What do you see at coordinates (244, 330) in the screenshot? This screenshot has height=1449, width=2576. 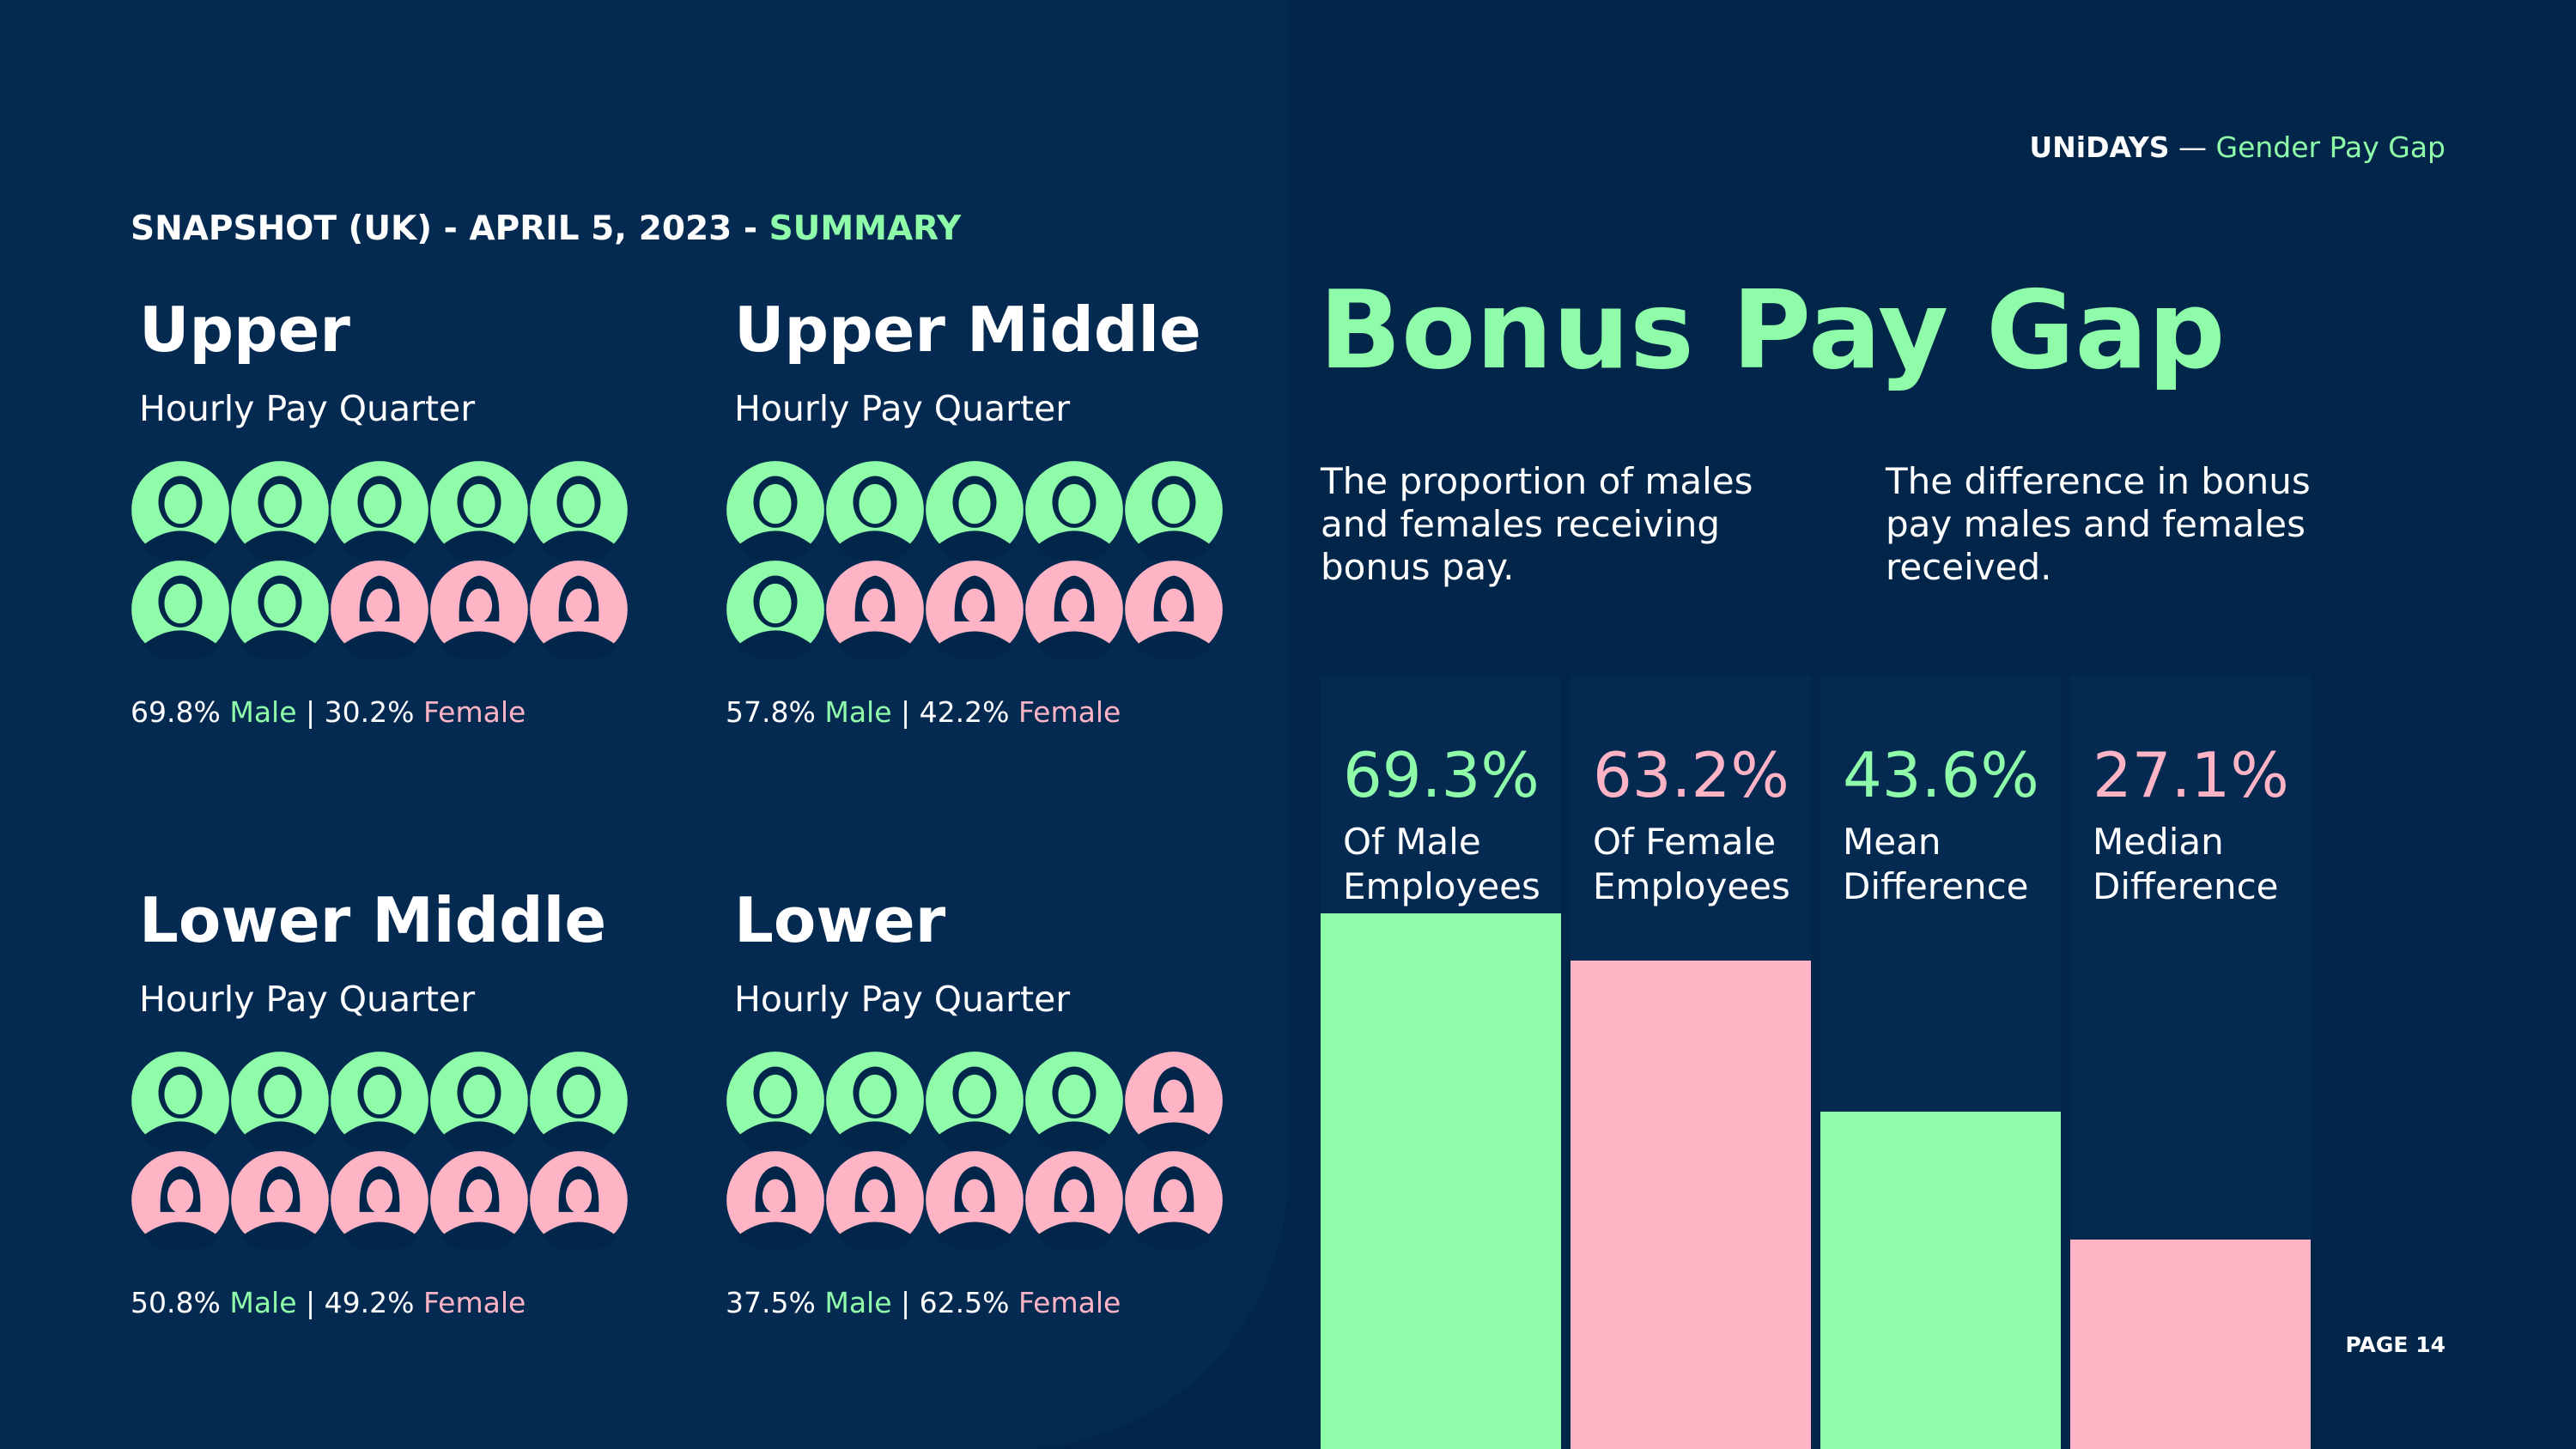 I see `quarter-title: Upper` at bounding box center [244, 330].